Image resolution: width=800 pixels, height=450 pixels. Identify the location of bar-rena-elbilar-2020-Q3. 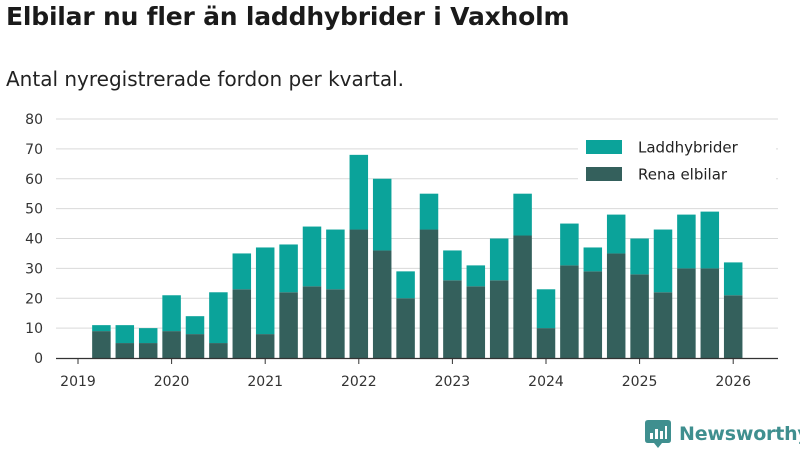
(218, 350).